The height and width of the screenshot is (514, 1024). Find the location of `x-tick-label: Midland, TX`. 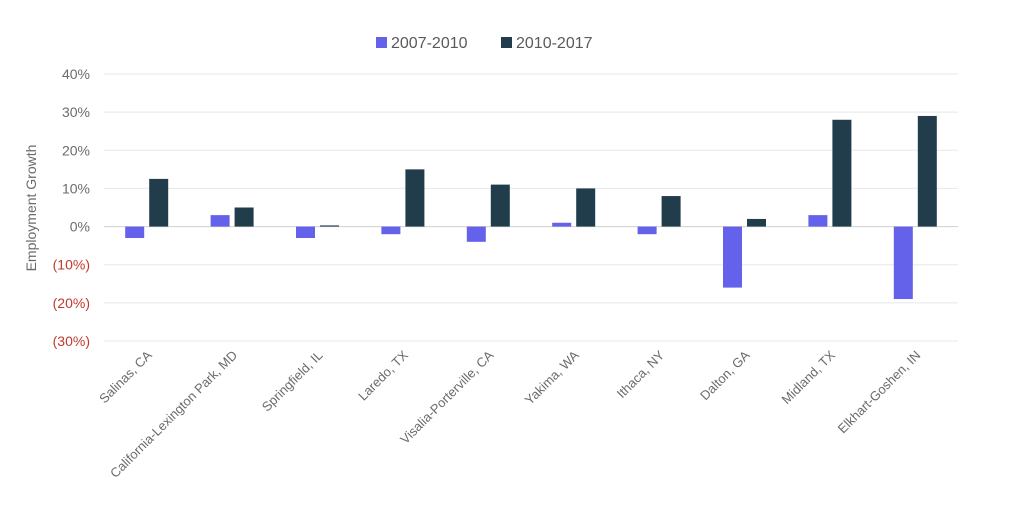

x-tick-label: Midland, TX is located at coordinates (809, 377).